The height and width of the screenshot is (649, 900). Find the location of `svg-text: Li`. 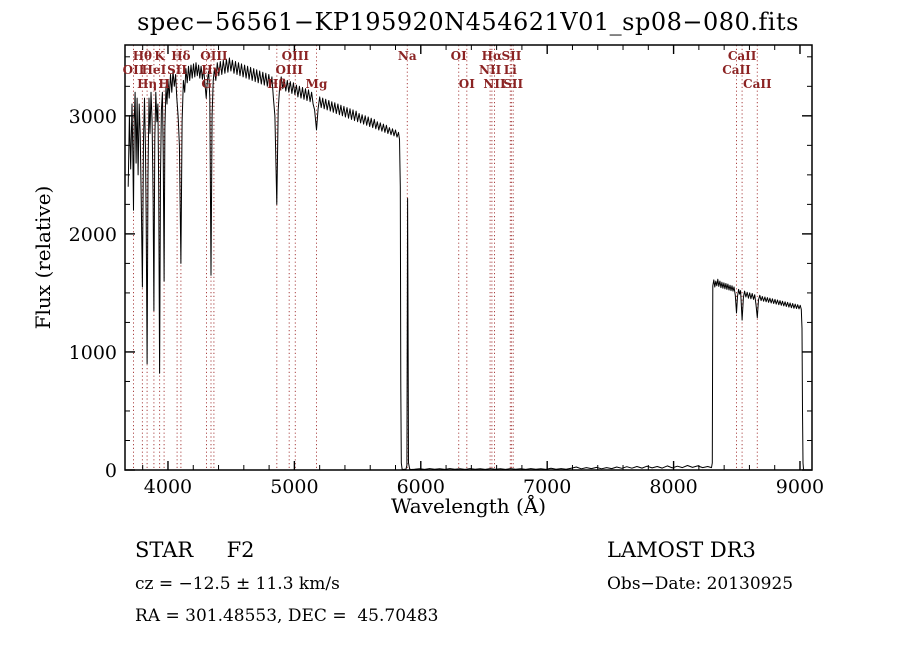

svg-text: Li is located at coordinates (510, 70).